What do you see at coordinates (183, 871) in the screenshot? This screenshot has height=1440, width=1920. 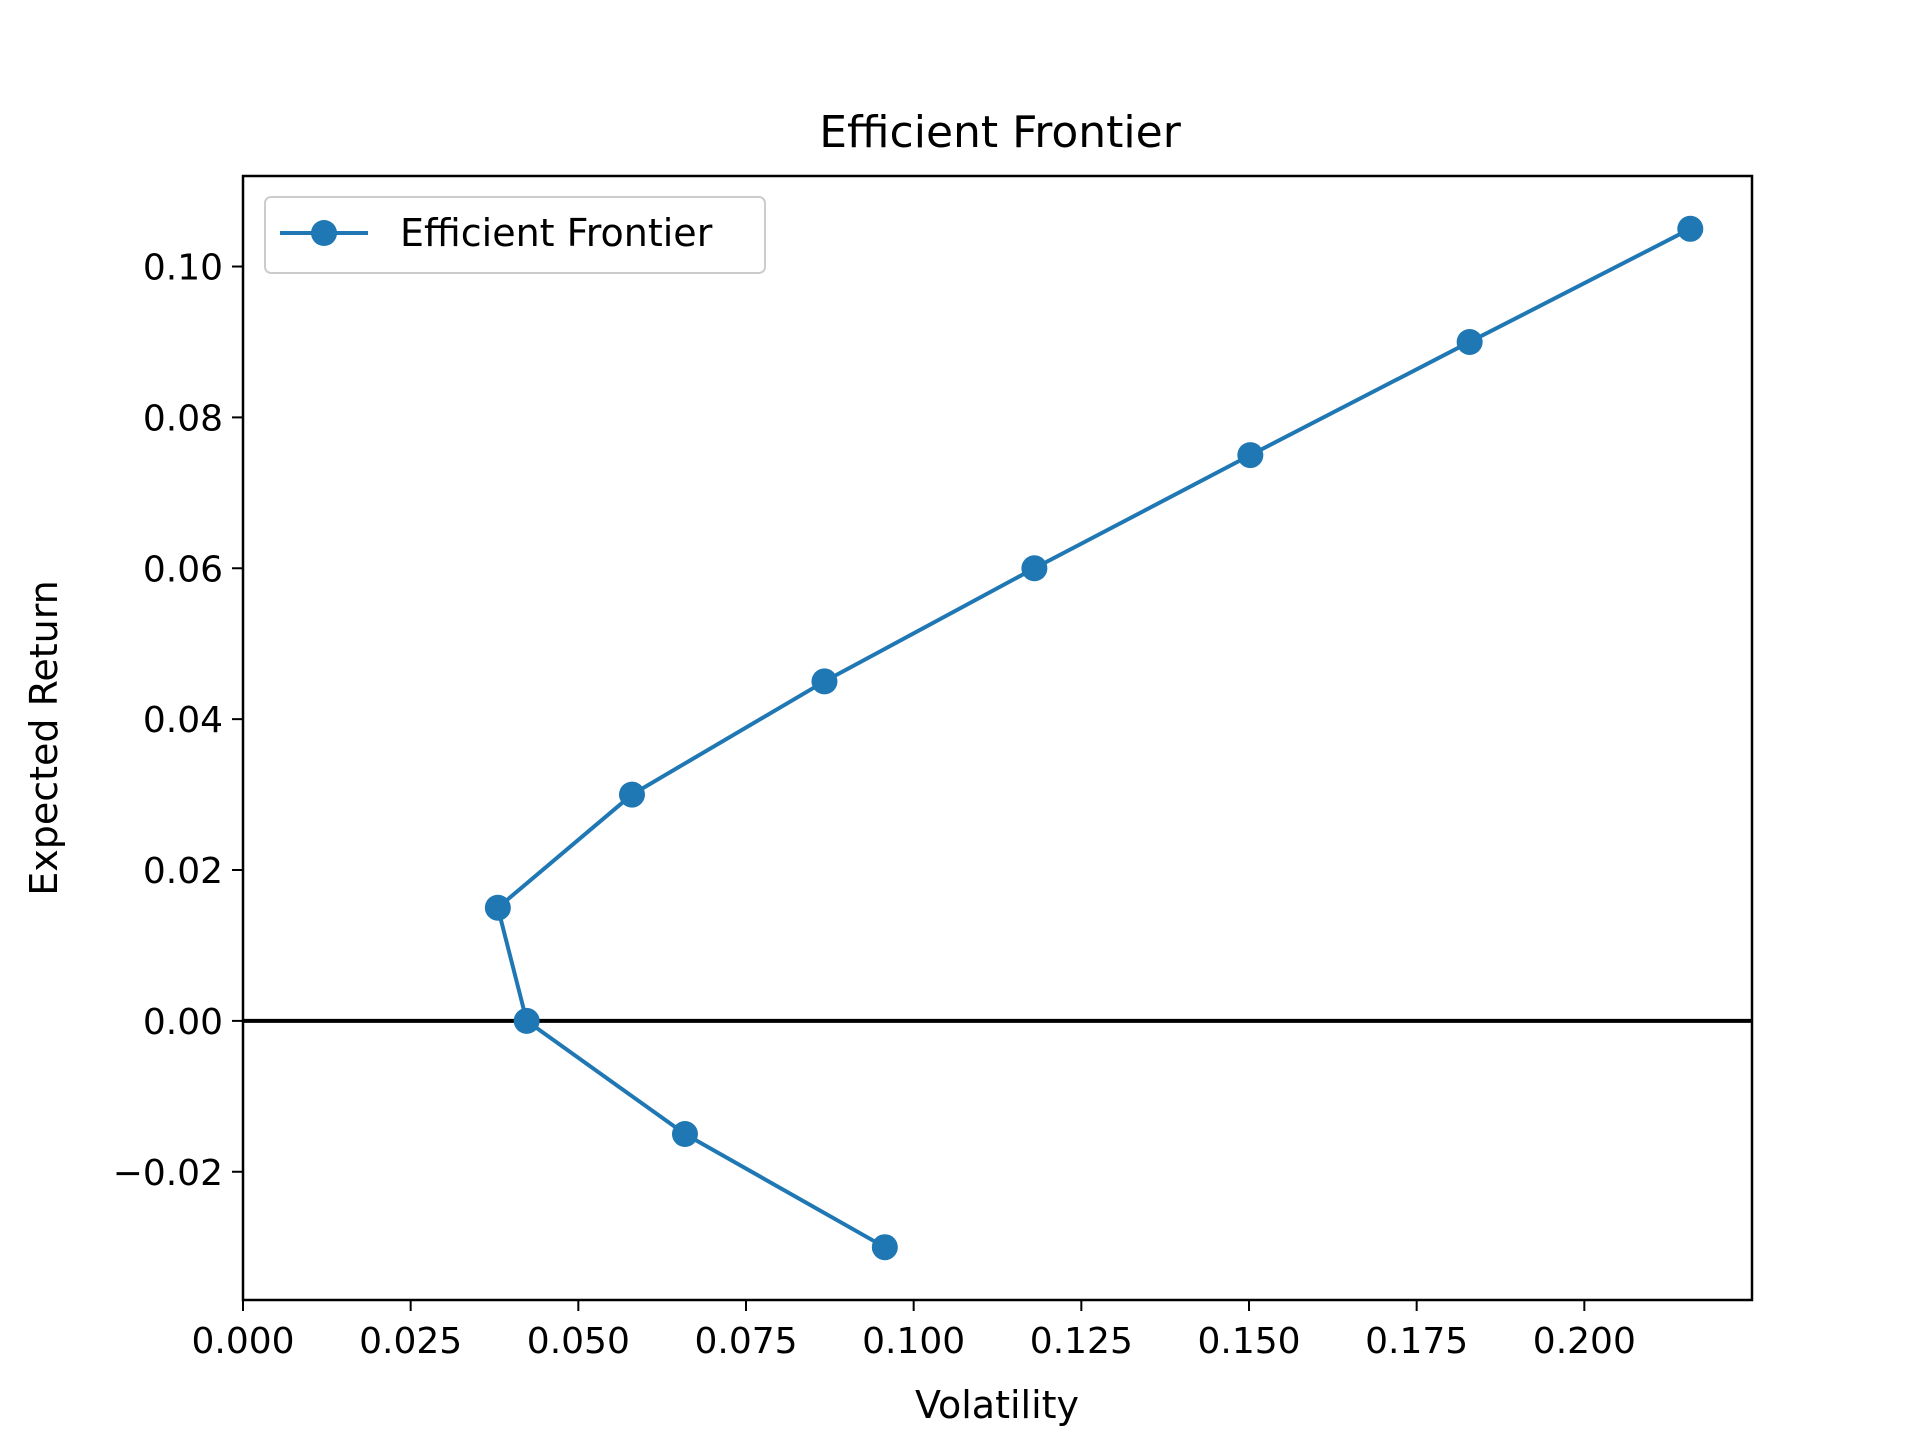 I see `y-tick-label: 0.02` at bounding box center [183, 871].